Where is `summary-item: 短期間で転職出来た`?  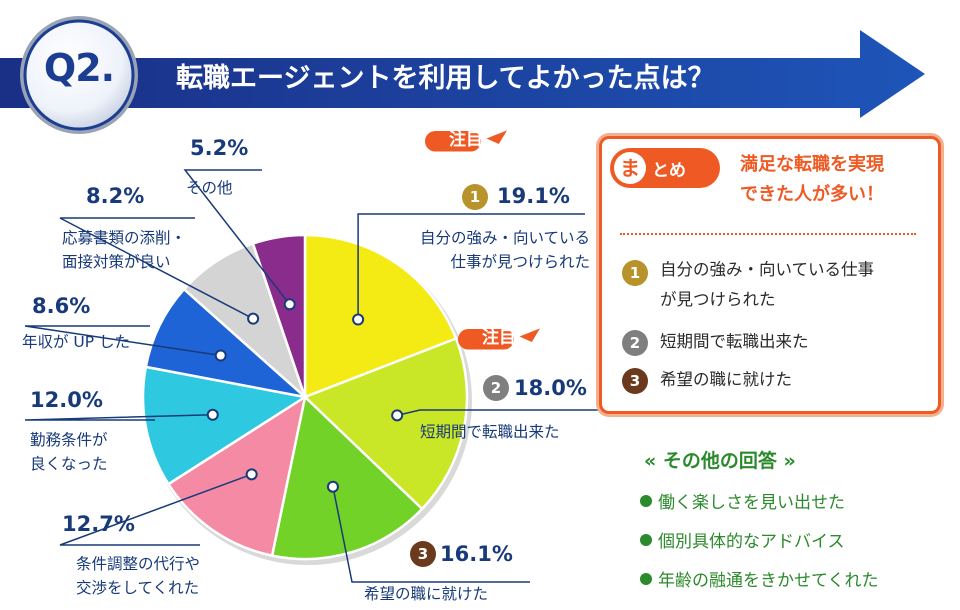
summary-item: 短期間で転職出来た is located at coordinates (734, 341).